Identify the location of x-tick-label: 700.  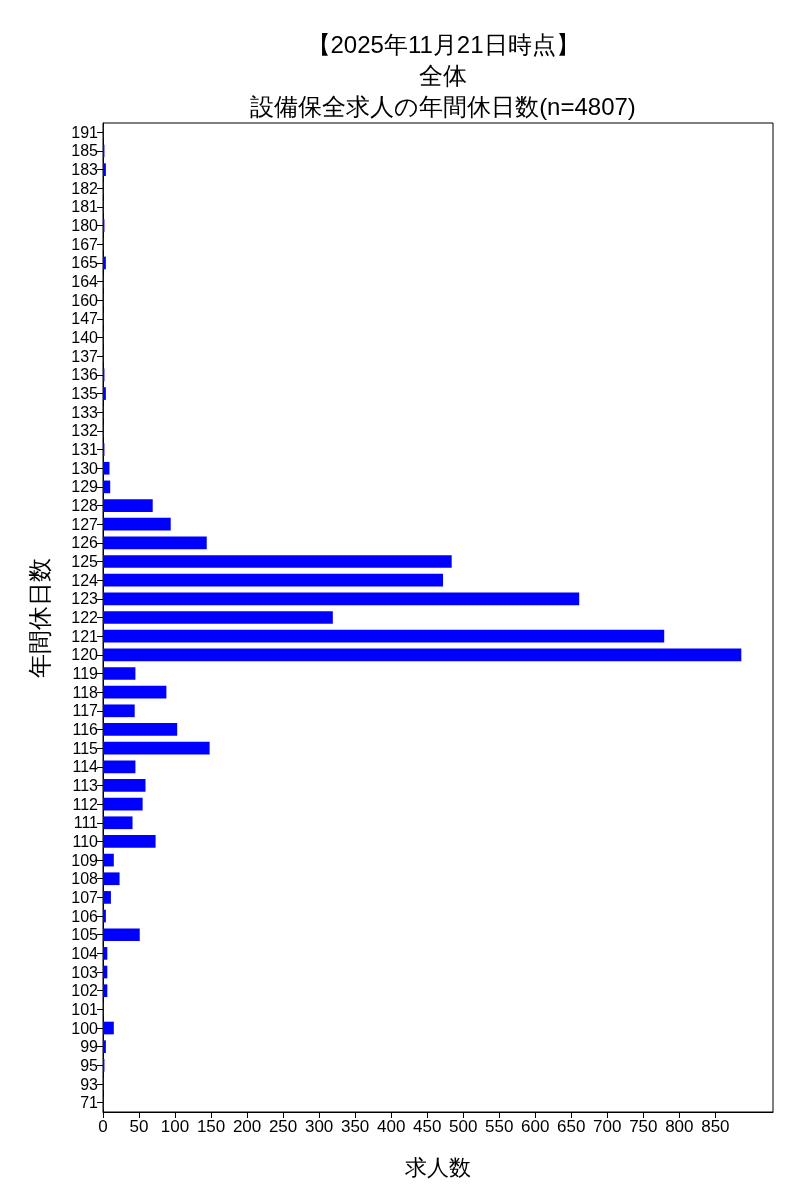
(607, 1126).